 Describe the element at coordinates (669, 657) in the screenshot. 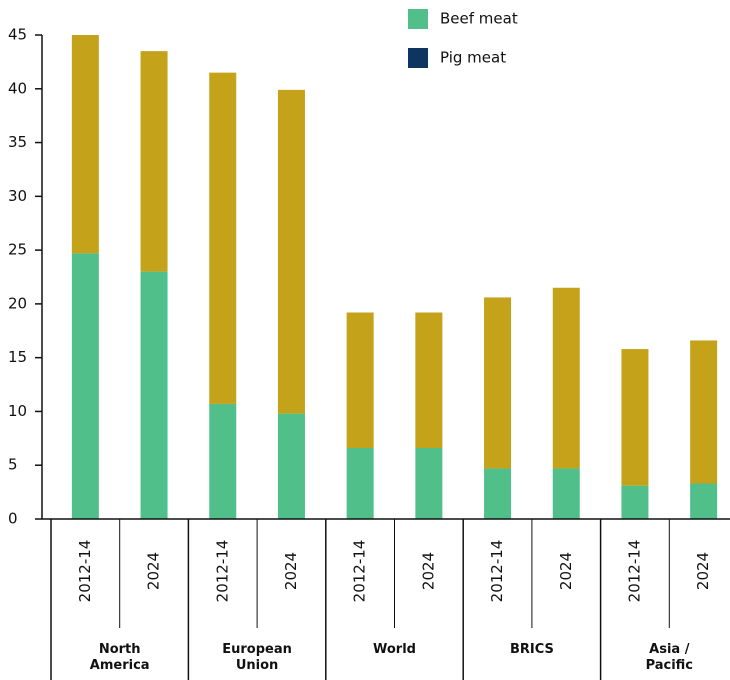

I see `group-label: Asia / Pacific` at that location.